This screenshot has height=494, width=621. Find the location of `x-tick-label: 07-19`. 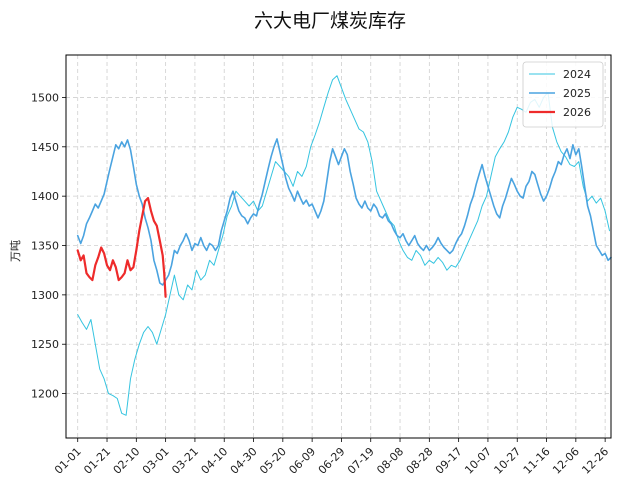

x-tick-label: 07-19 is located at coordinates (361, 461).